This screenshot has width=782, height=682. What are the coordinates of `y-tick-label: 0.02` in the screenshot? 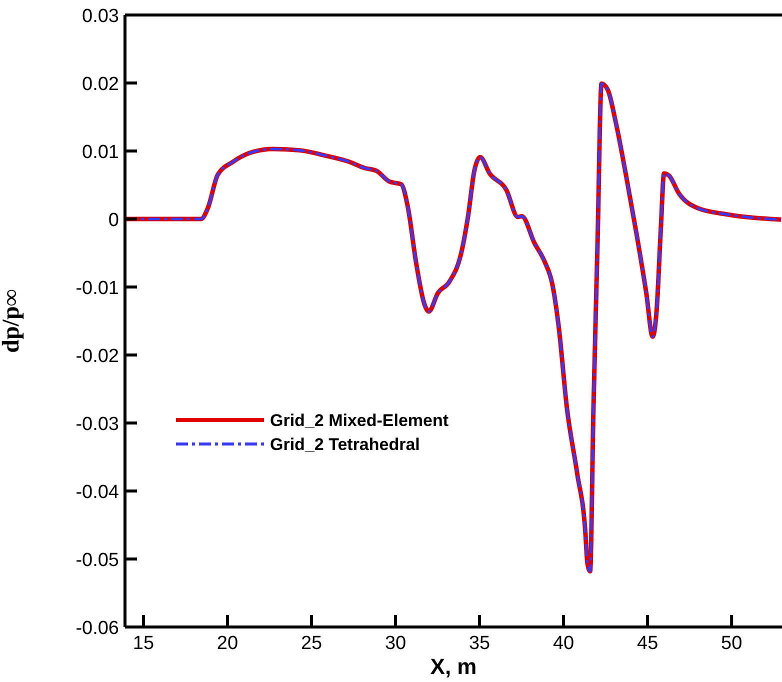 It's located at (100, 84).